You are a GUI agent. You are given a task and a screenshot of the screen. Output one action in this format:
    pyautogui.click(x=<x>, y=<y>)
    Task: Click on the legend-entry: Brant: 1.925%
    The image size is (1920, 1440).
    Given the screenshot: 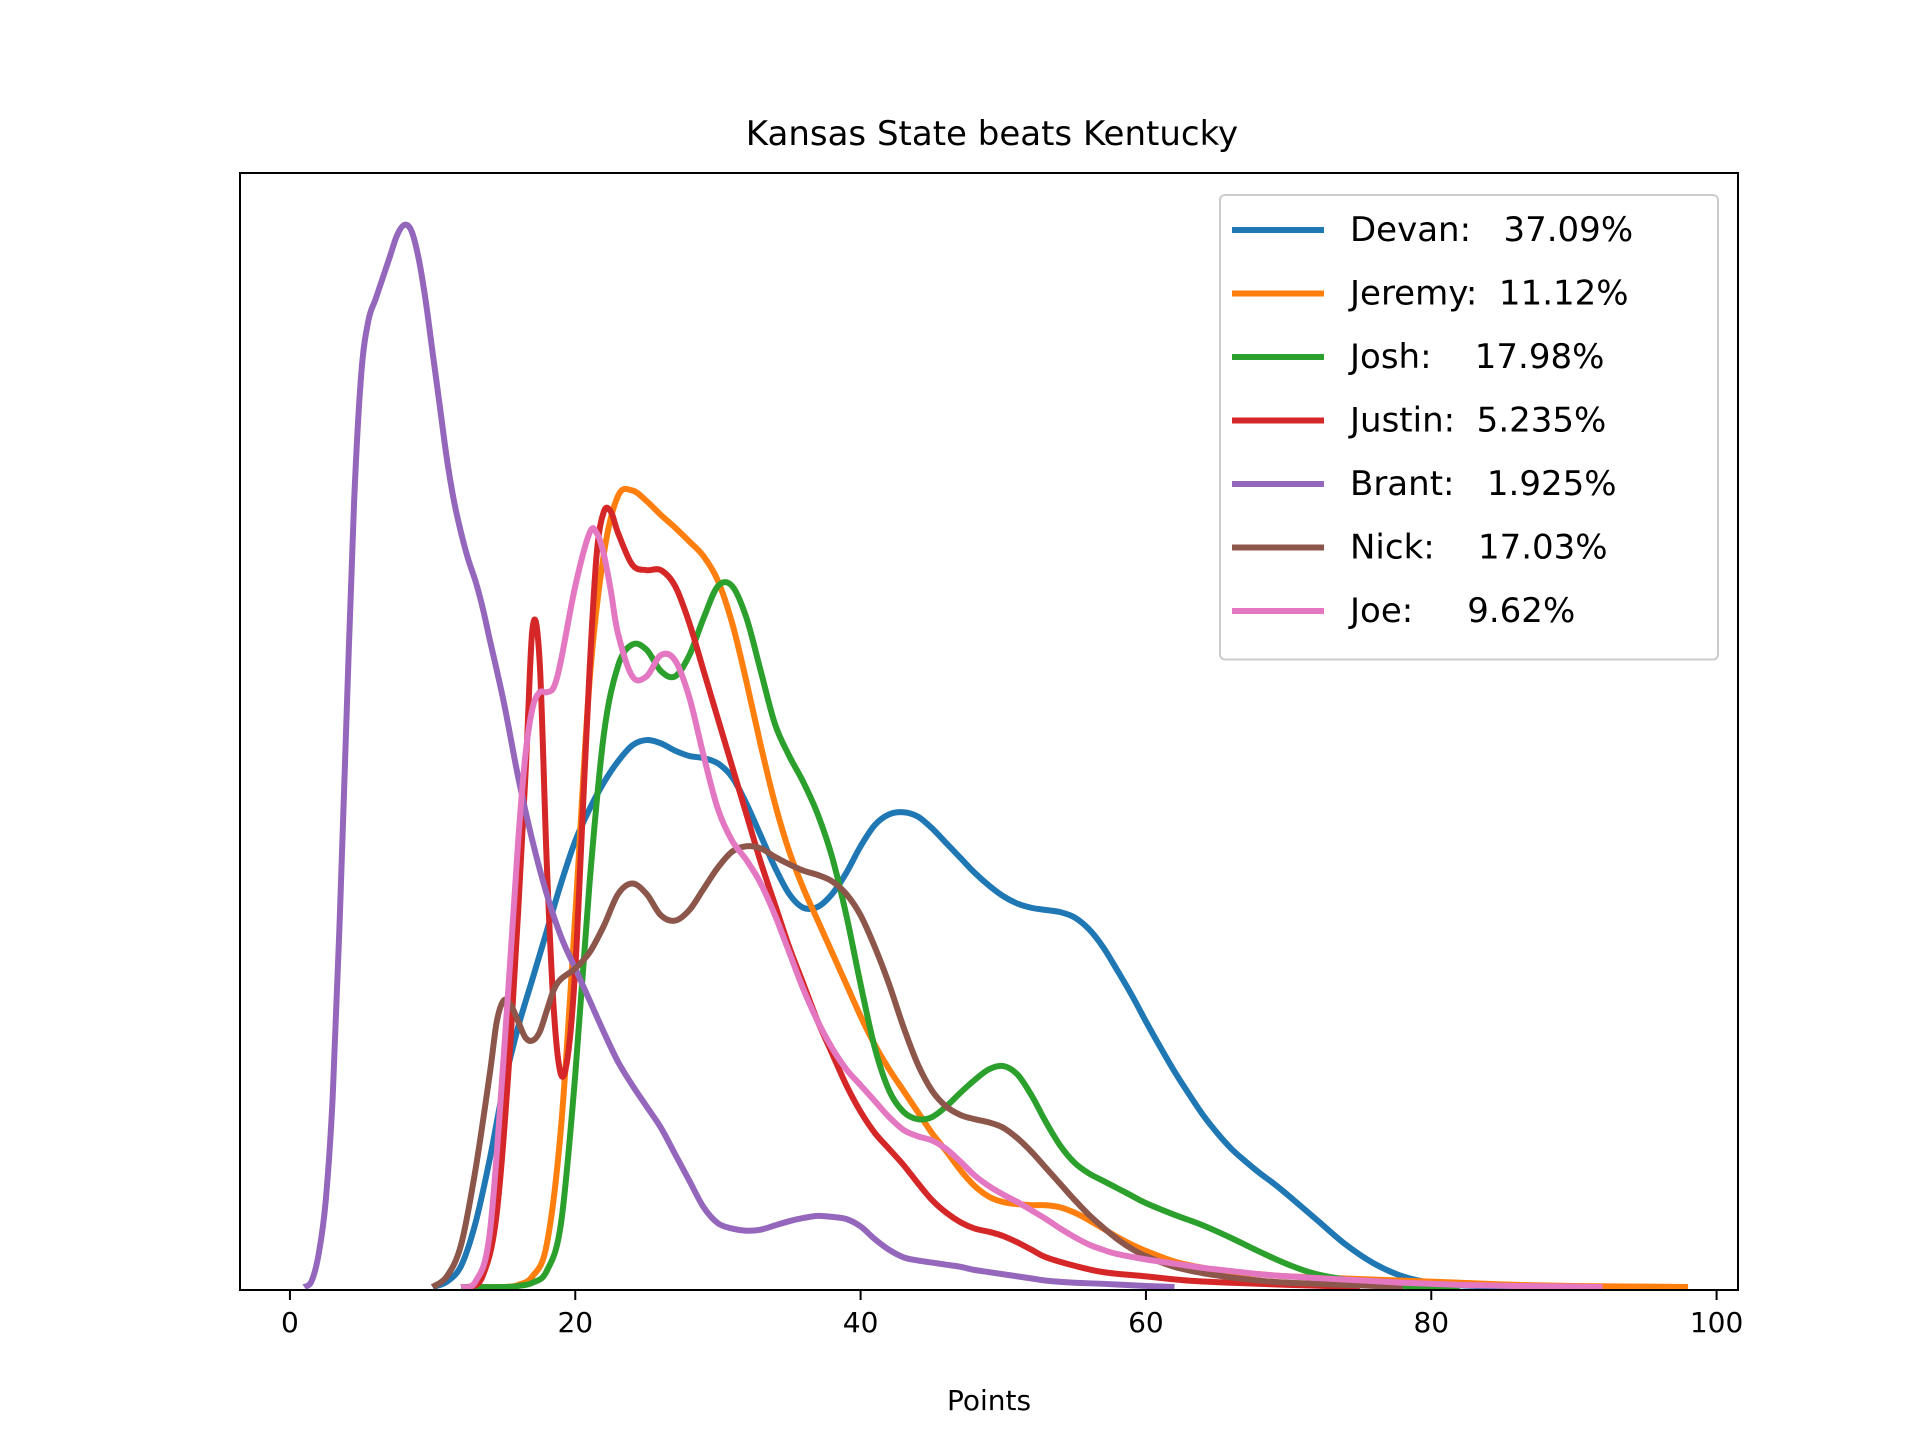 What is the action you would take?
    pyautogui.click(x=1424, y=484)
    